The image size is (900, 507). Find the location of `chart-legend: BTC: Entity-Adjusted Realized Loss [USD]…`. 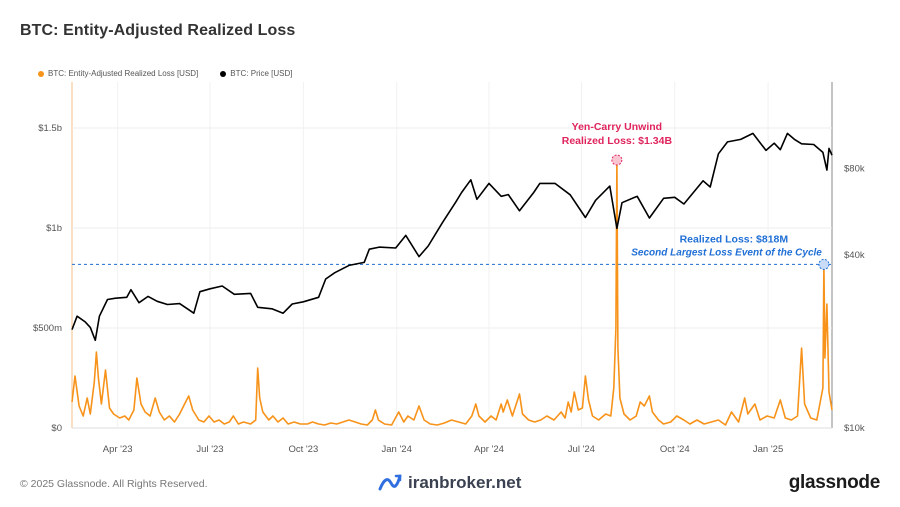

chart-legend: BTC: Entity-Adjusted Realized Loss [USD]… is located at coordinates (165, 73).